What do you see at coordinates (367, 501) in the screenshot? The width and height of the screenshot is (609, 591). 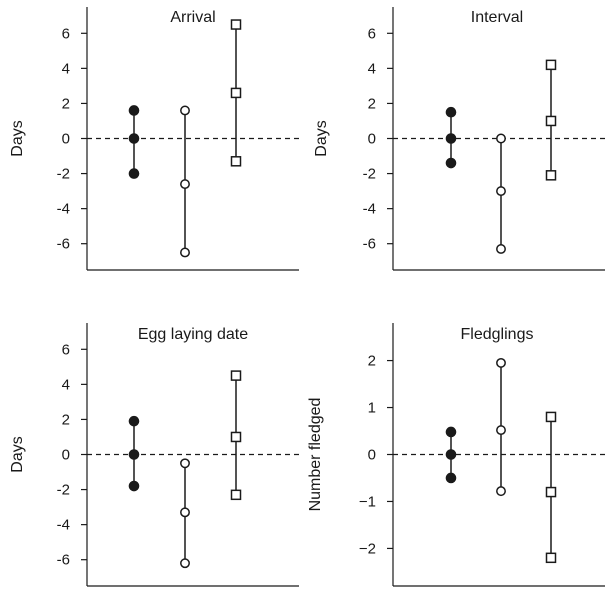 I see `y-tick-label: −1` at bounding box center [367, 501].